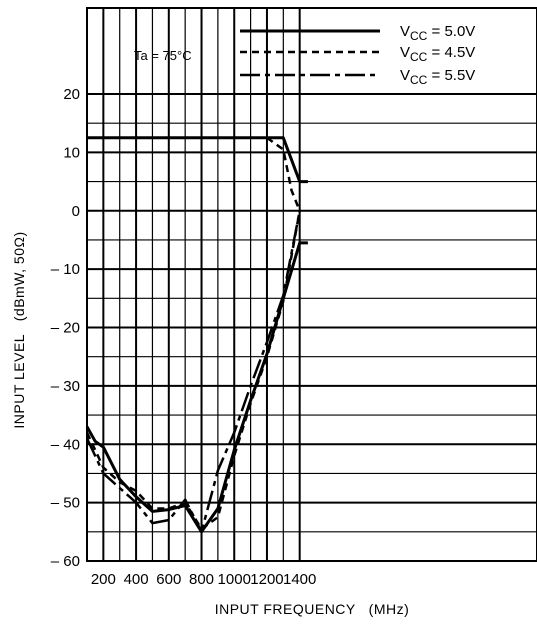  What do you see at coordinates (76, 211) in the screenshot?
I see `y-tick-label: 0` at bounding box center [76, 211].